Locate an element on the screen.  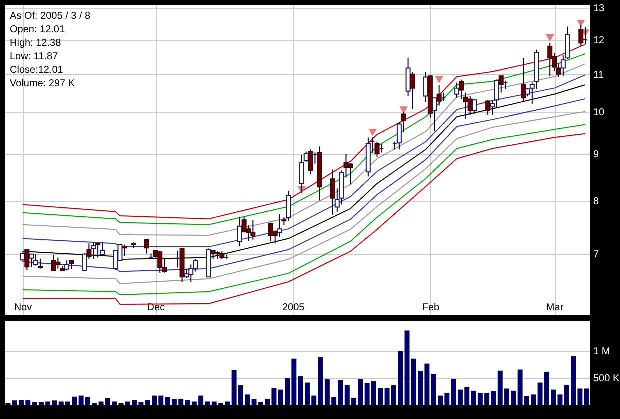
y-tick-label: 500 K is located at coordinates (607, 378).